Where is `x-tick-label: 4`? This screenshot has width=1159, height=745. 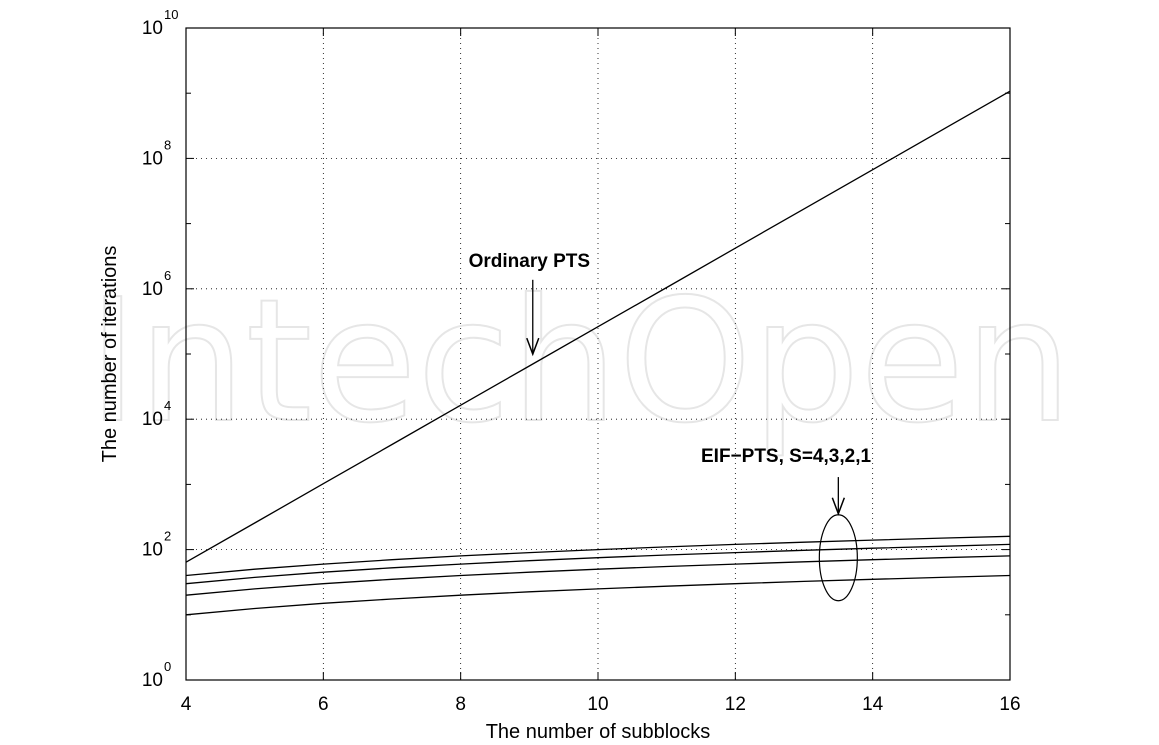 x-tick-label: 4 is located at coordinates (186, 704).